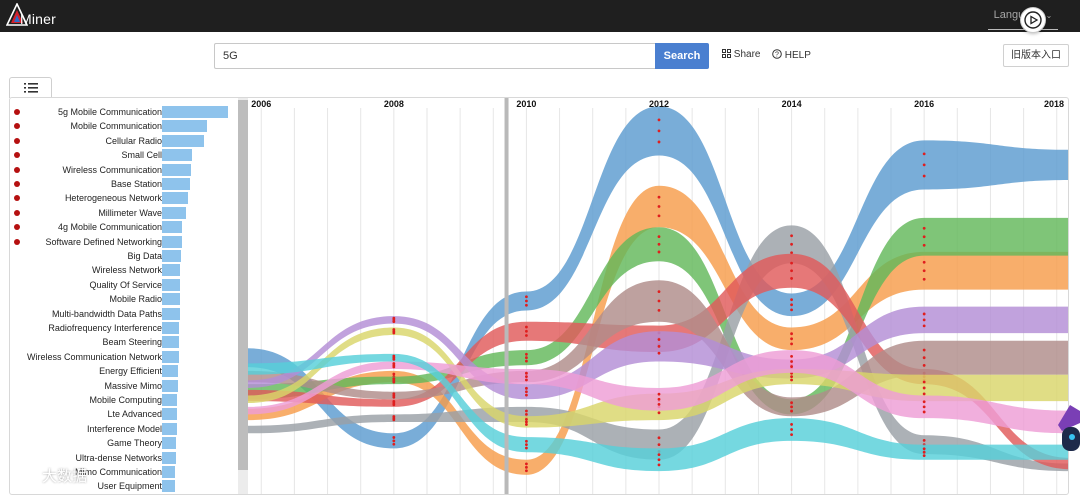  What do you see at coordinates (1033, 20) in the screenshot?
I see `play-timeline-button` at bounding box center [1033, 20].